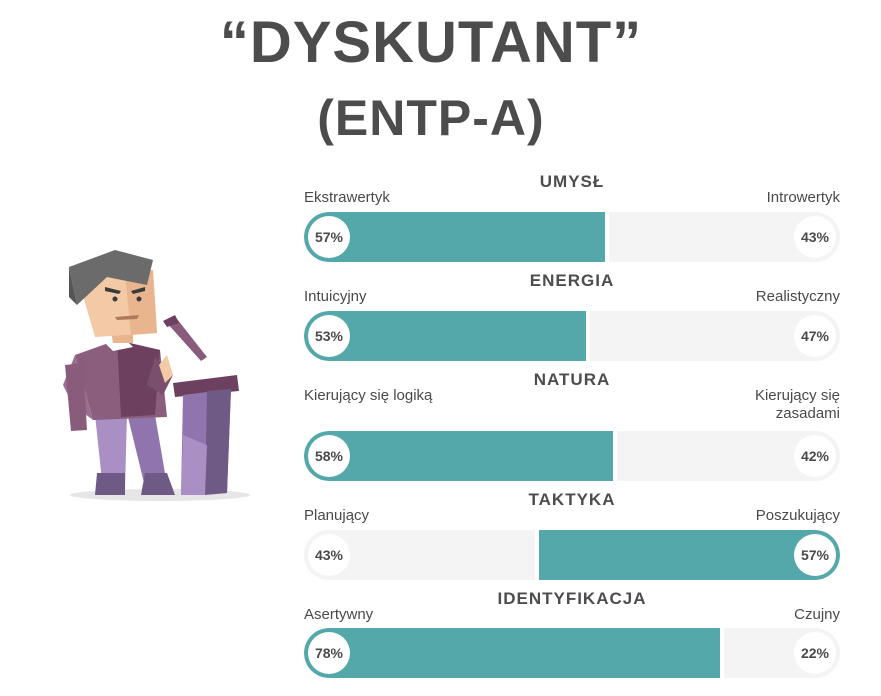 The image size is (881, 696). Describe the element at coordinates (347, 197) in the screenshot. I see `trait-left-label: Ekstrawertyk` at that location.